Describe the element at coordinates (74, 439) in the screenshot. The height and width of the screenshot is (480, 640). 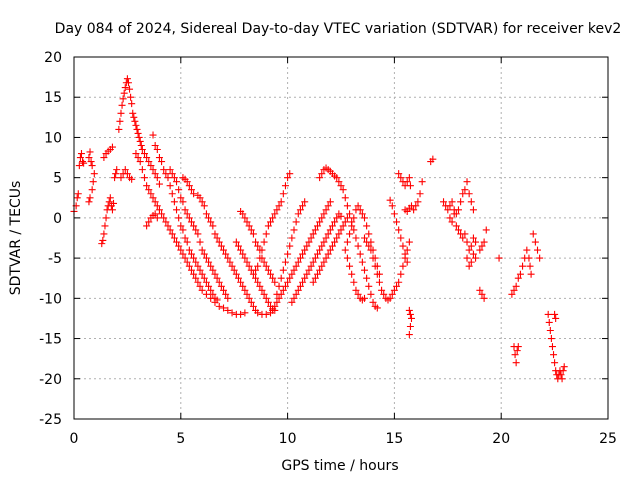
I see `x-tick-label: 0` at that location.